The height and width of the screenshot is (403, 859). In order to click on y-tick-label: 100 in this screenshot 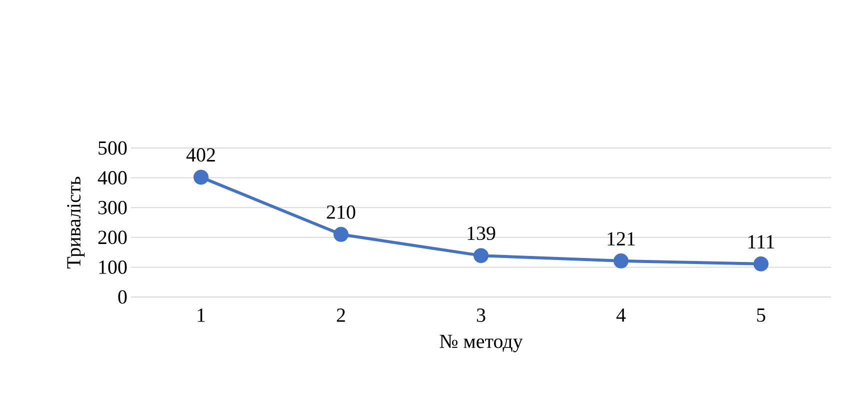, I will do `click(113, 267)`.